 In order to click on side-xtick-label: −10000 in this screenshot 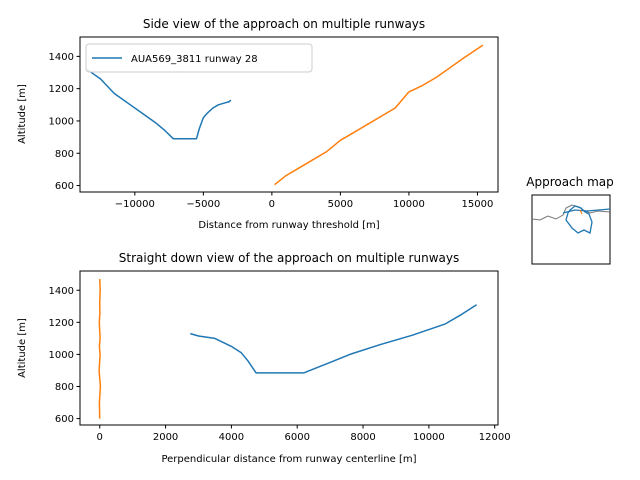, I will do `click(135, 204)`.